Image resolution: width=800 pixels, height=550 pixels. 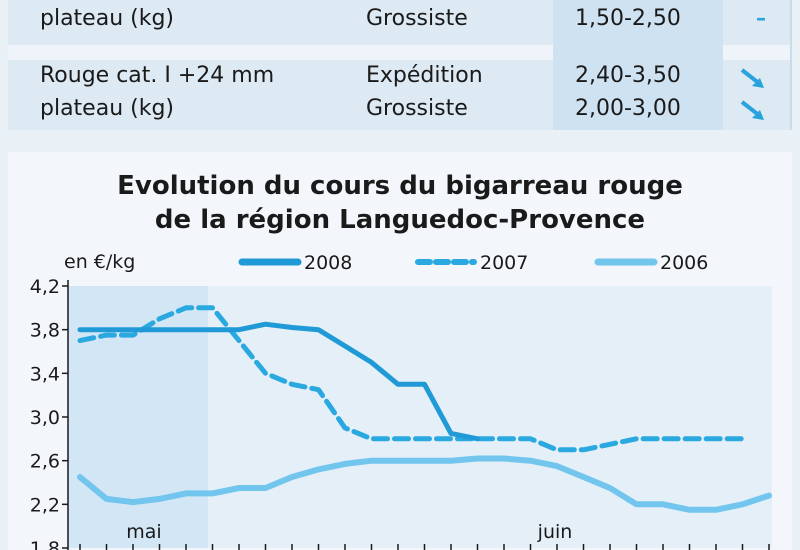 I want to click on highlight-band, so click(x=138, y=417).